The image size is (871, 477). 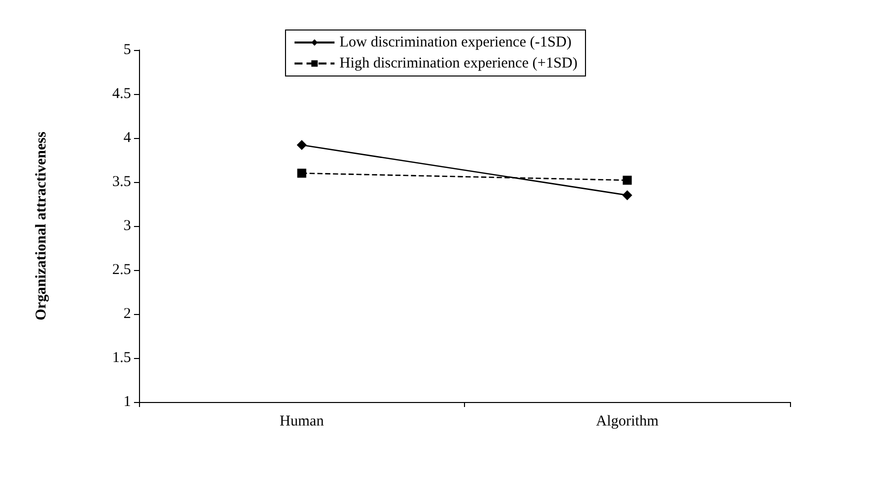 I want to click on y-tick-label: 1.5, so click(x=121, y=358).